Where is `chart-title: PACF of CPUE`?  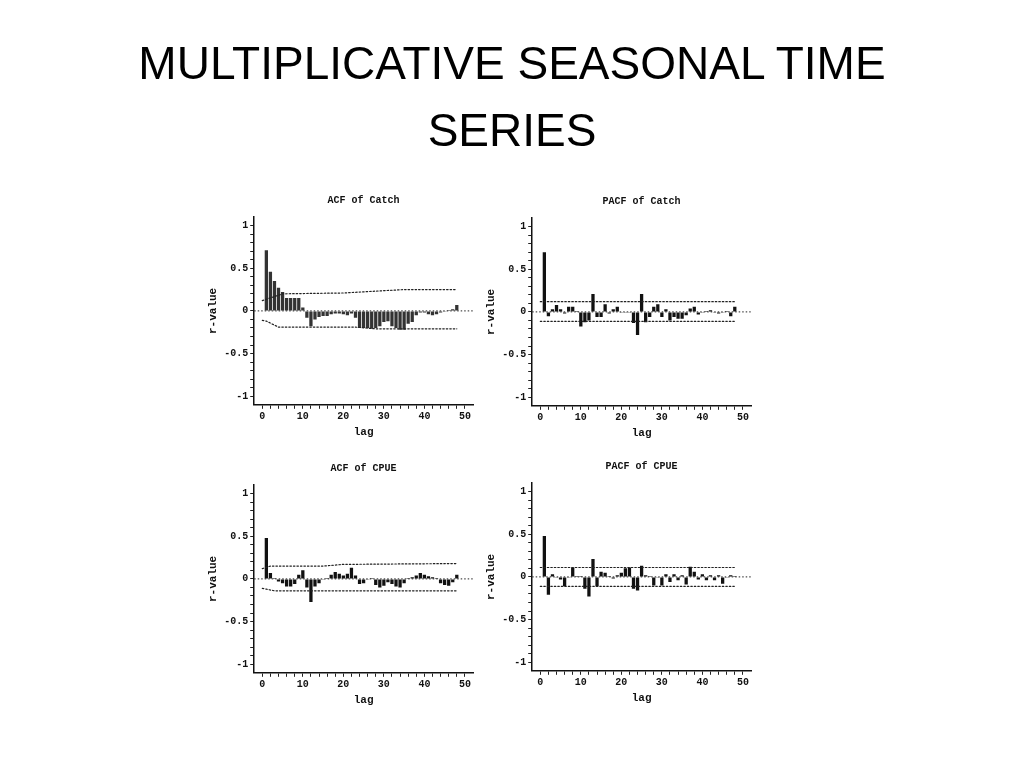 chart-title: PACF of CPUE is located at coordinates (641, 466).